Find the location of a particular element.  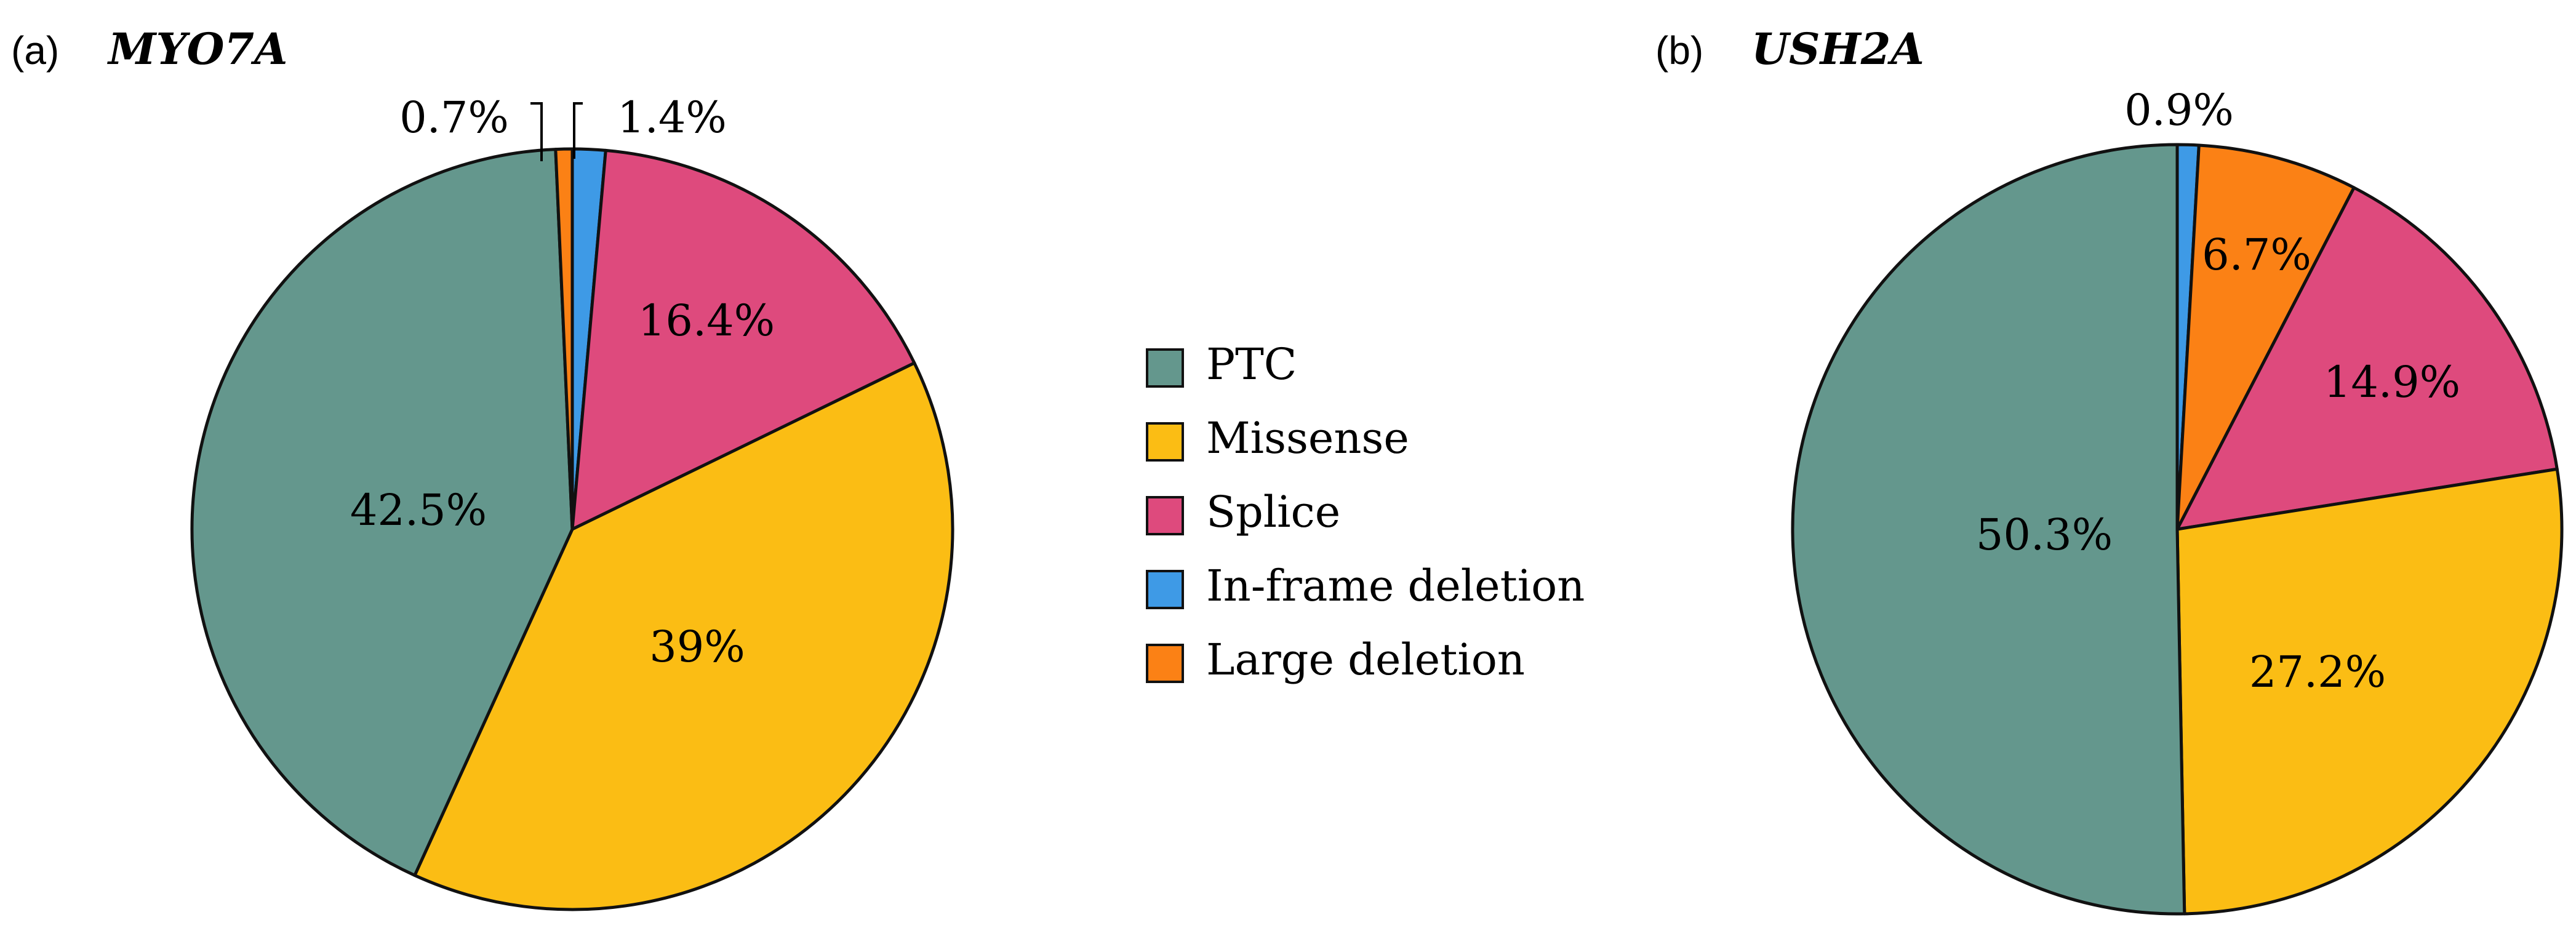

slice-label-missense: 27.2% is located at coordinates (2317, 672).